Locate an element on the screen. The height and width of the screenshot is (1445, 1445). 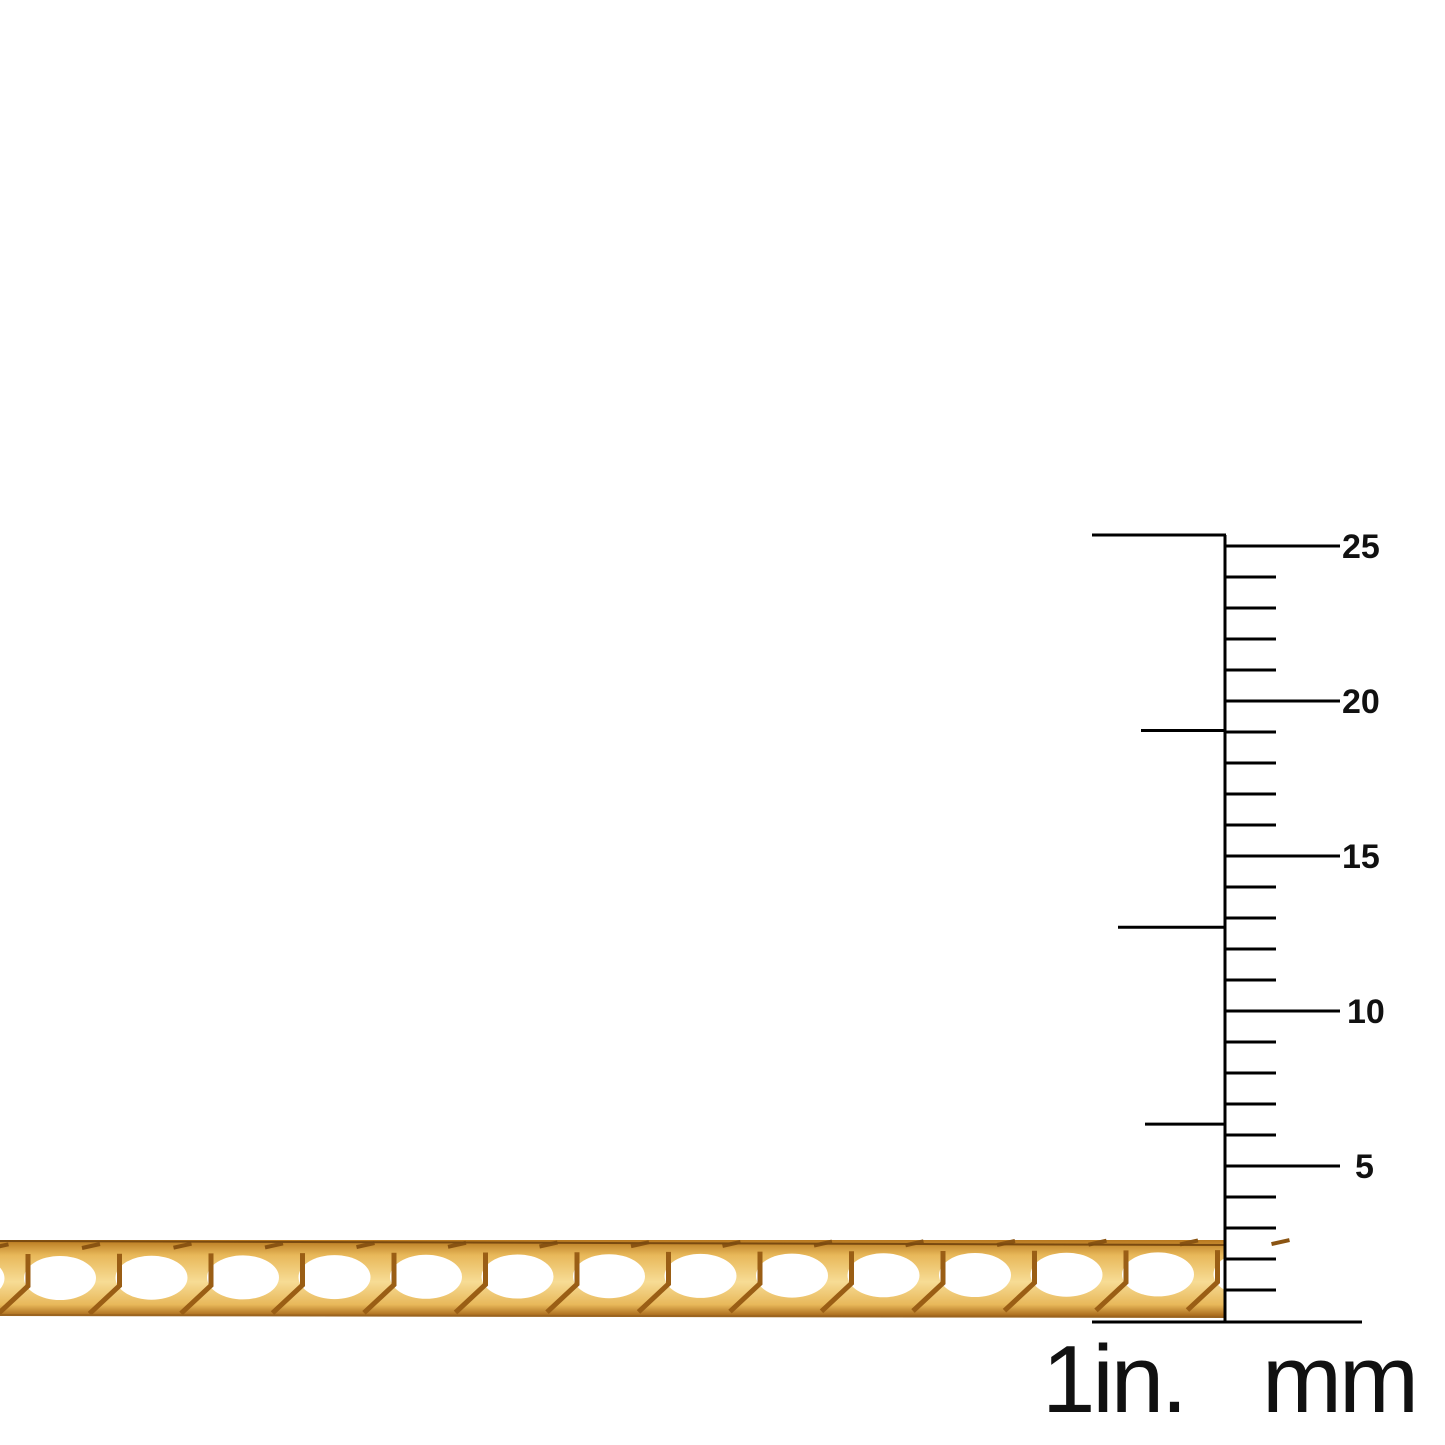
mm-label-15: 15 is located at coordinates (1361, 857).